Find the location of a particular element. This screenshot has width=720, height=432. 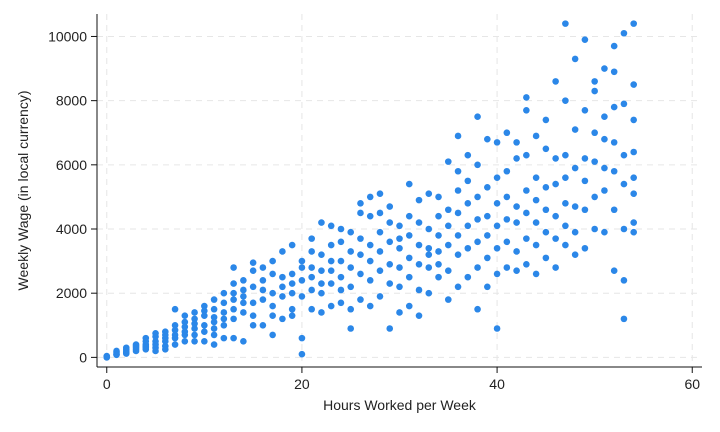

y-tick-label: 2000 is located at coordinates (71, 293).